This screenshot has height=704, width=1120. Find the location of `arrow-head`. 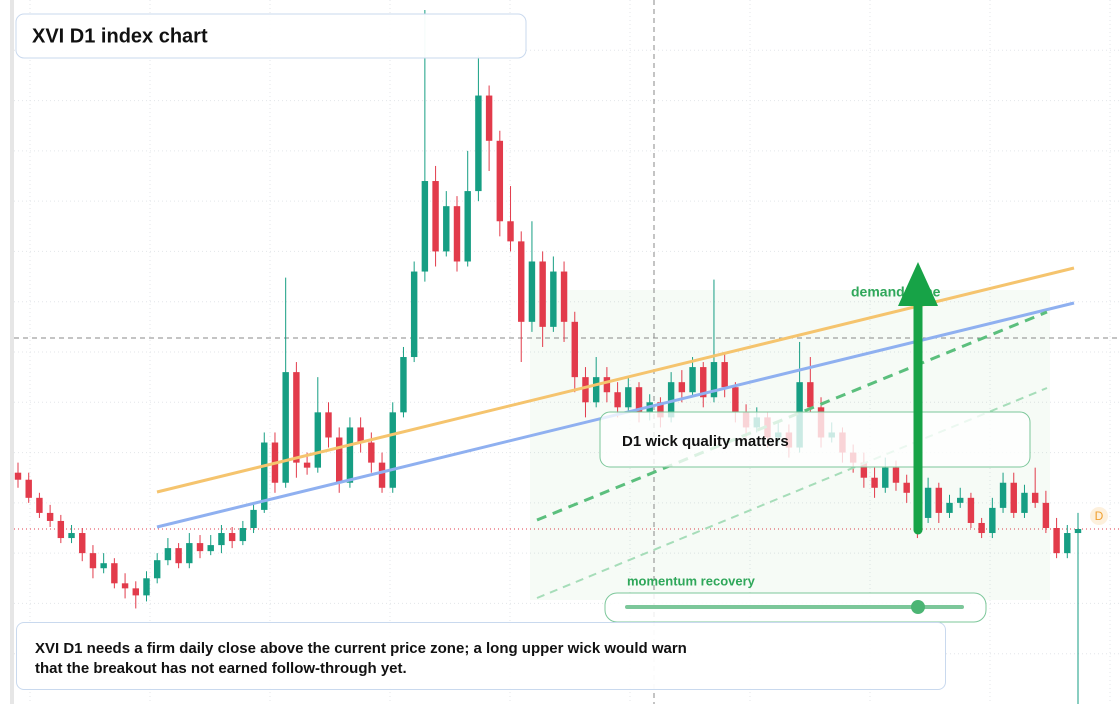

arrow-head is located at coordinates (918, 284).